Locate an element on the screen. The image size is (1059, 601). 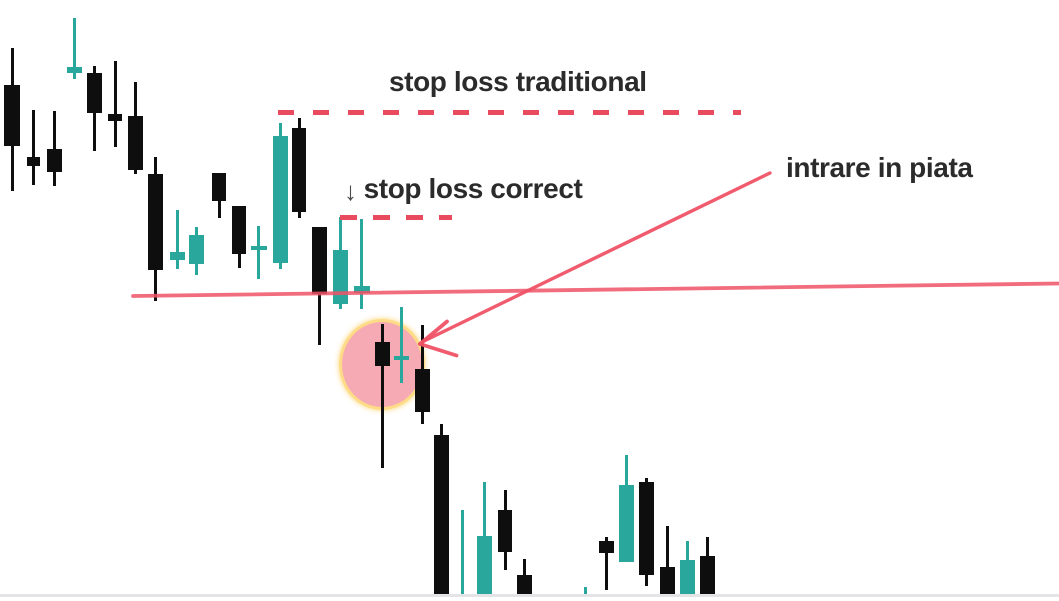
intrare-in-piata-label: intrare in piata is located at coordinates (879, 167).